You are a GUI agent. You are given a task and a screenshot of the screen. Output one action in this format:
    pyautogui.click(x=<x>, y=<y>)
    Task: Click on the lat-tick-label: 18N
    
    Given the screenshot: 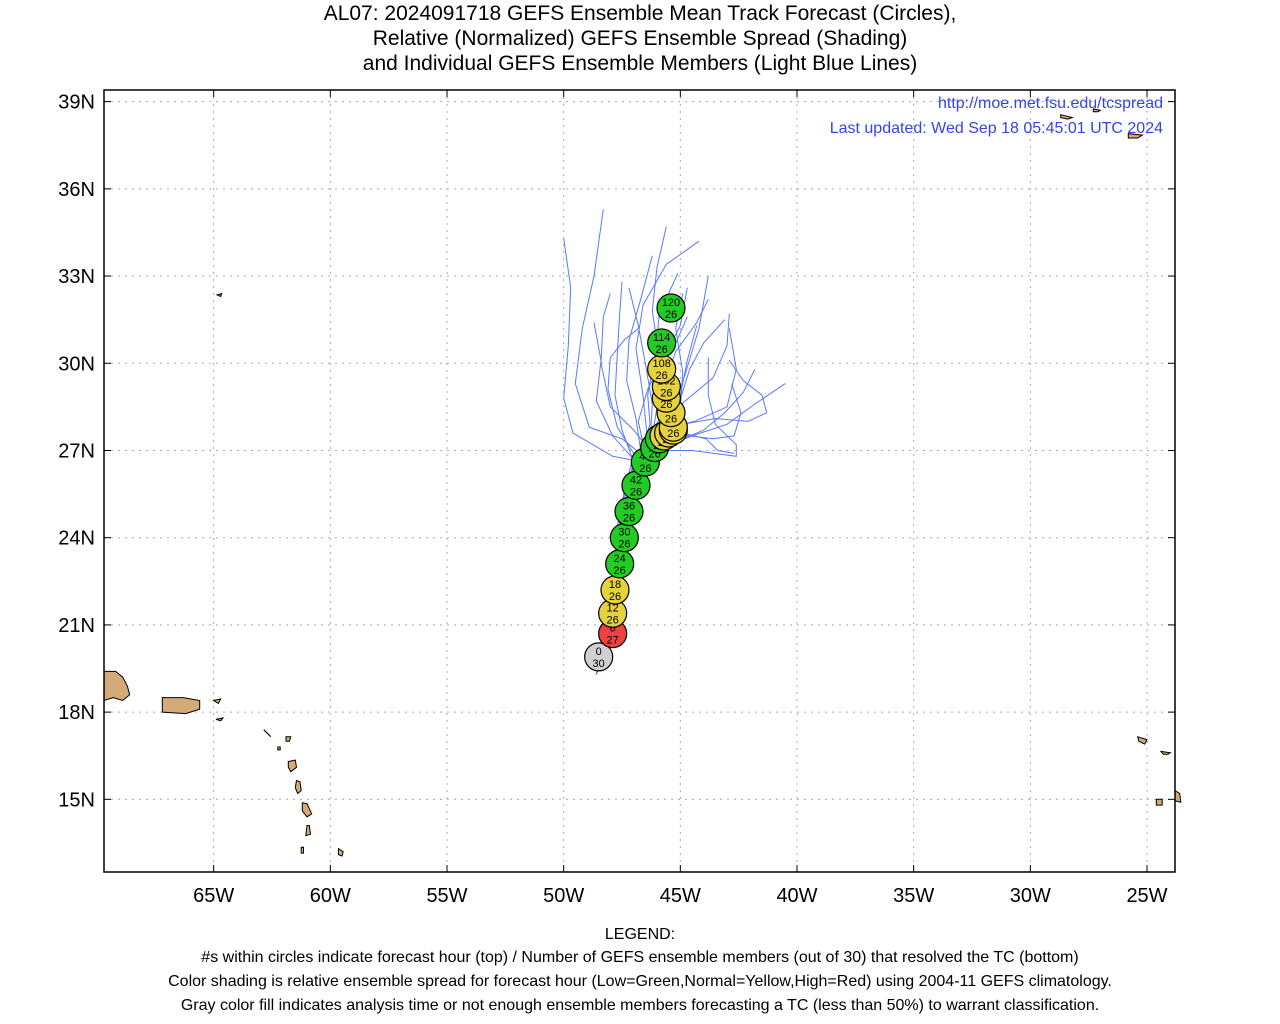 What is the action you would take?
    pyautogui.click(x=76, y=713)
    